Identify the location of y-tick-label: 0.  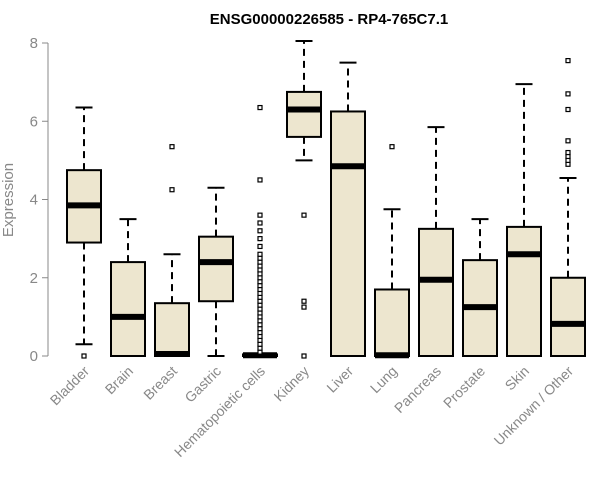
(34, 356).